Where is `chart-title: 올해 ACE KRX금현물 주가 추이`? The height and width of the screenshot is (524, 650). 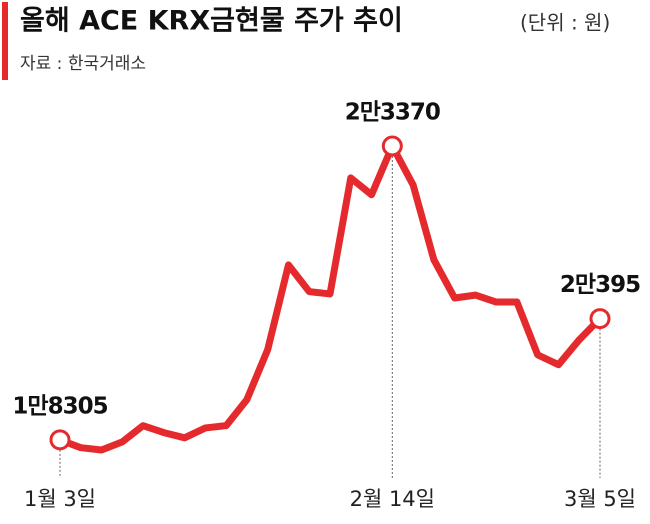
chart-title: 올해 ACE KRX금현물 주가 추이 is located at coordinates (211, 21).